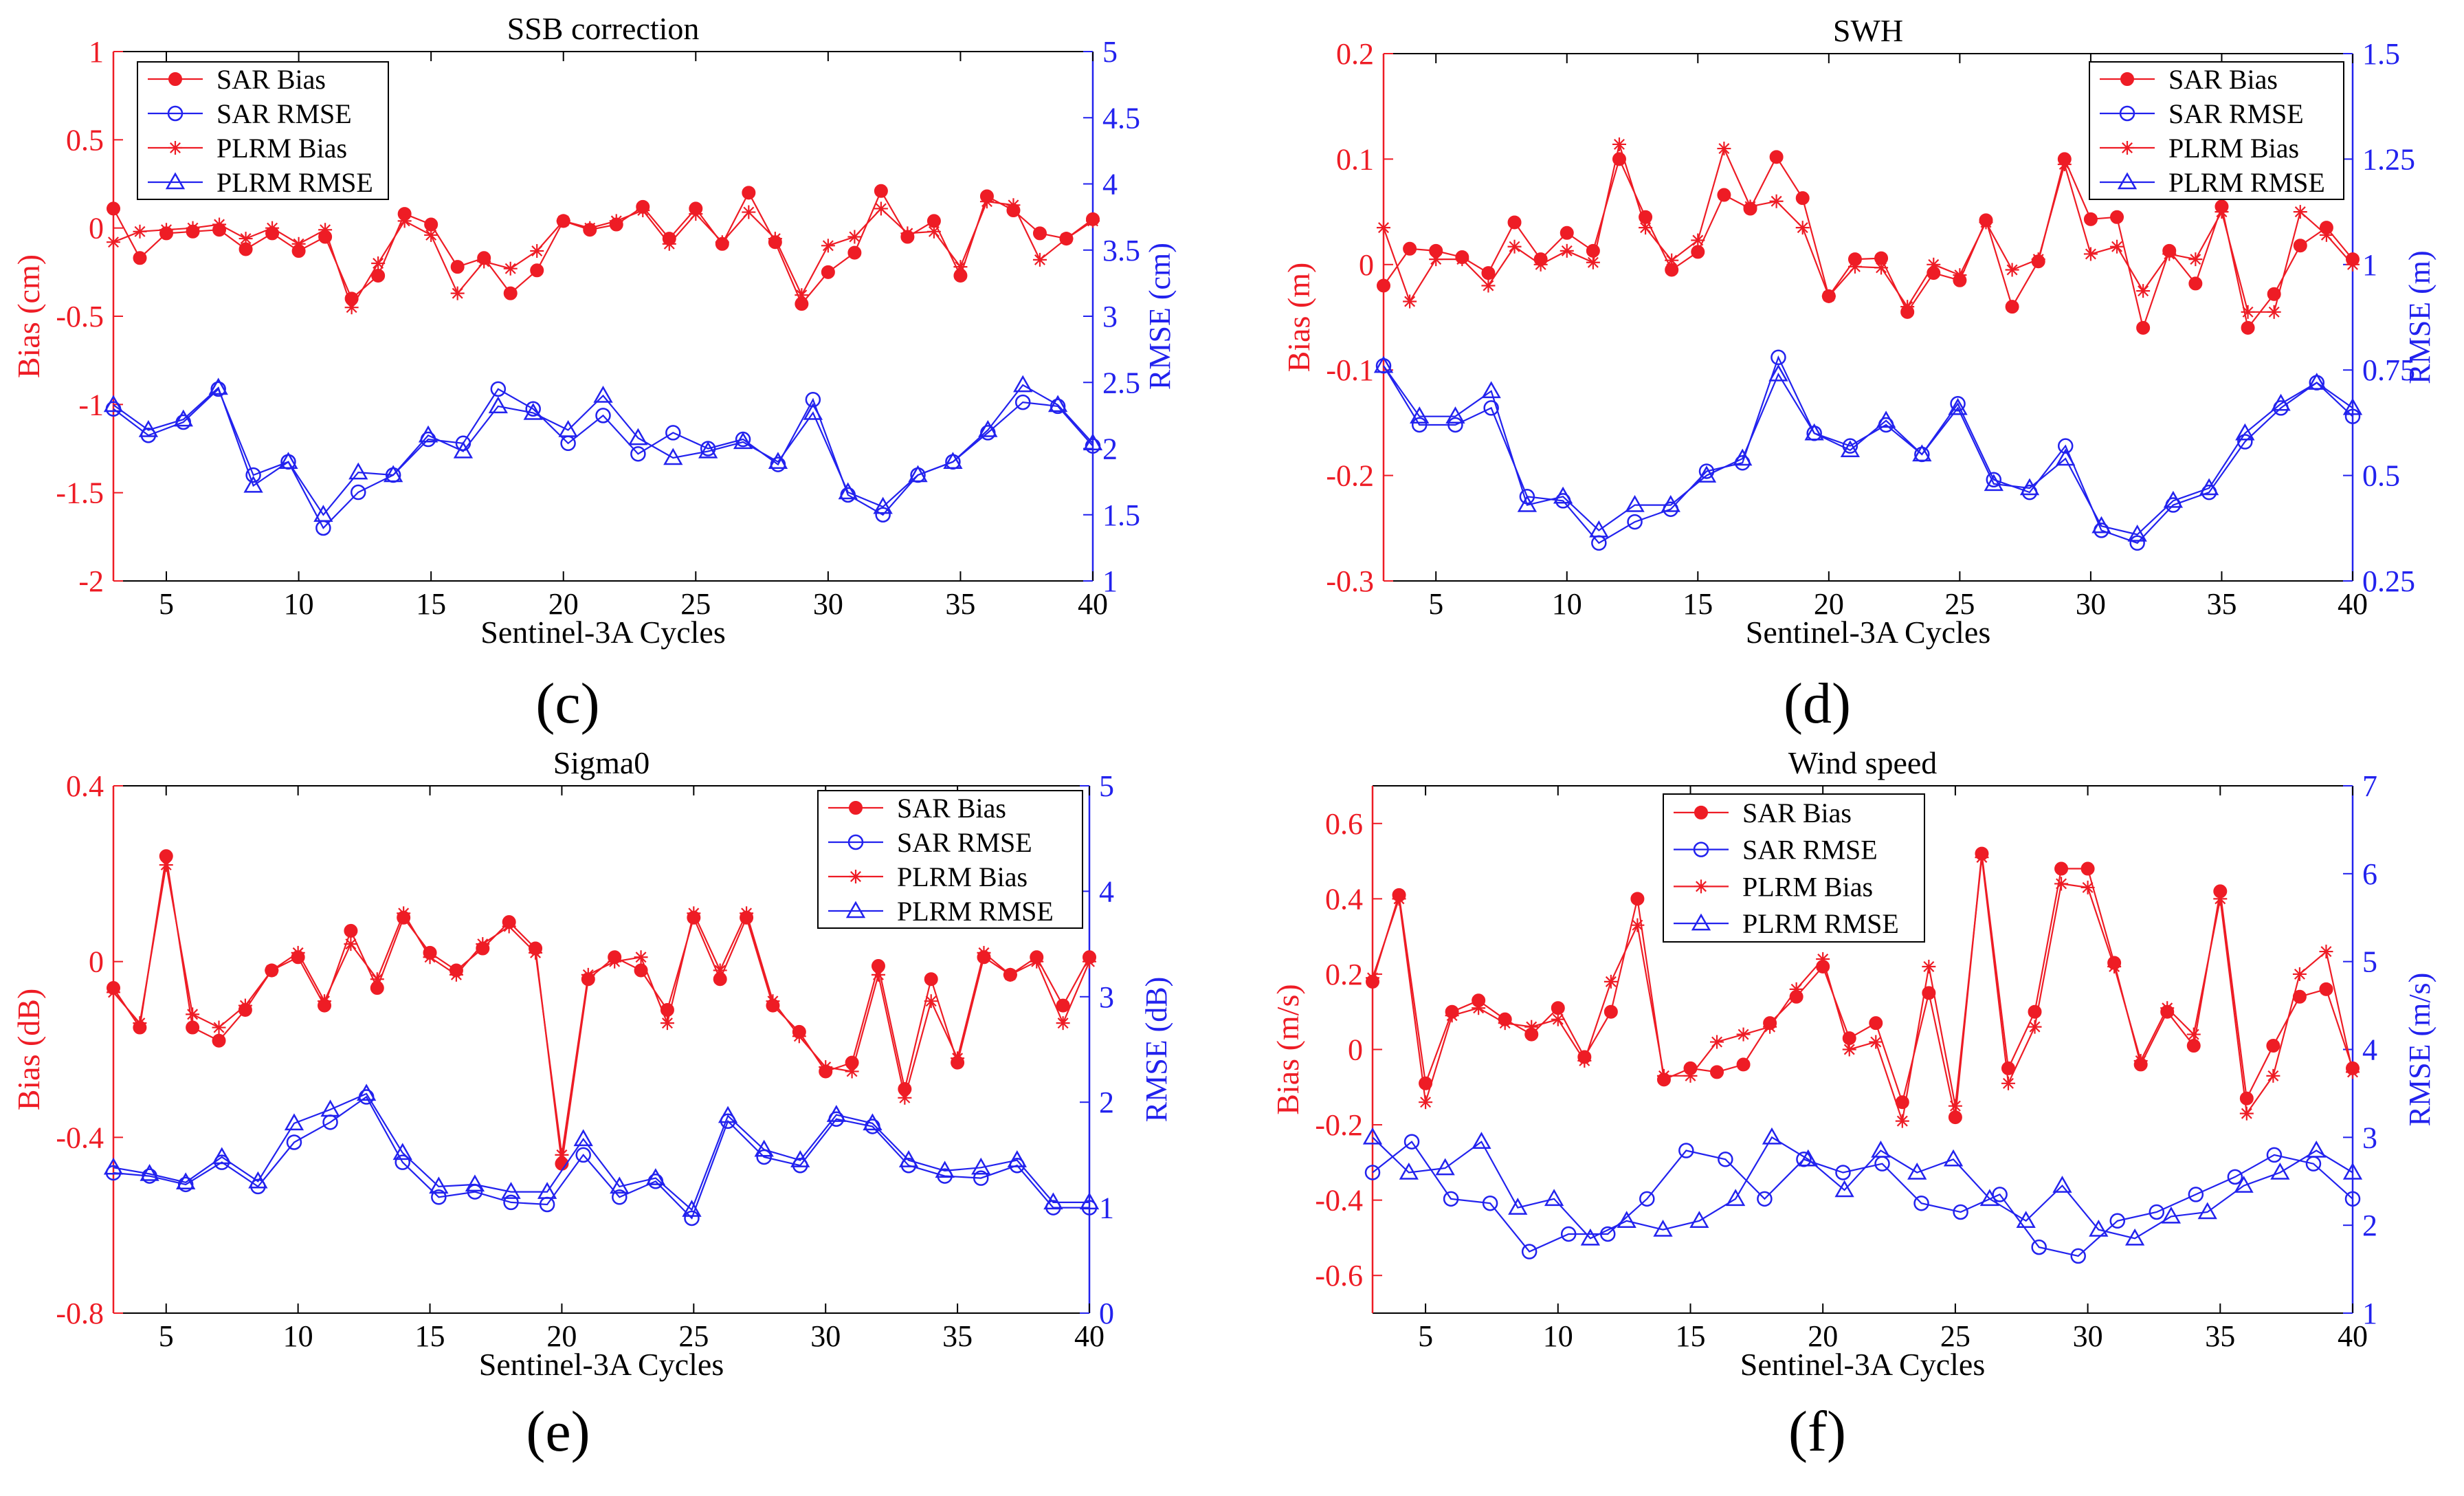  Describe the element at coordinates (282, 148) in the screenshot. I see `legend-label: PLRM Bias` at that location.